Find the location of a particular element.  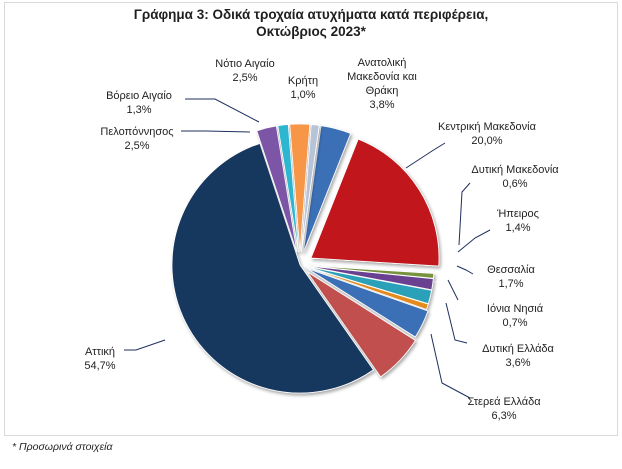

slice-value-label: 0,7% is located at coordinates (514, 323).